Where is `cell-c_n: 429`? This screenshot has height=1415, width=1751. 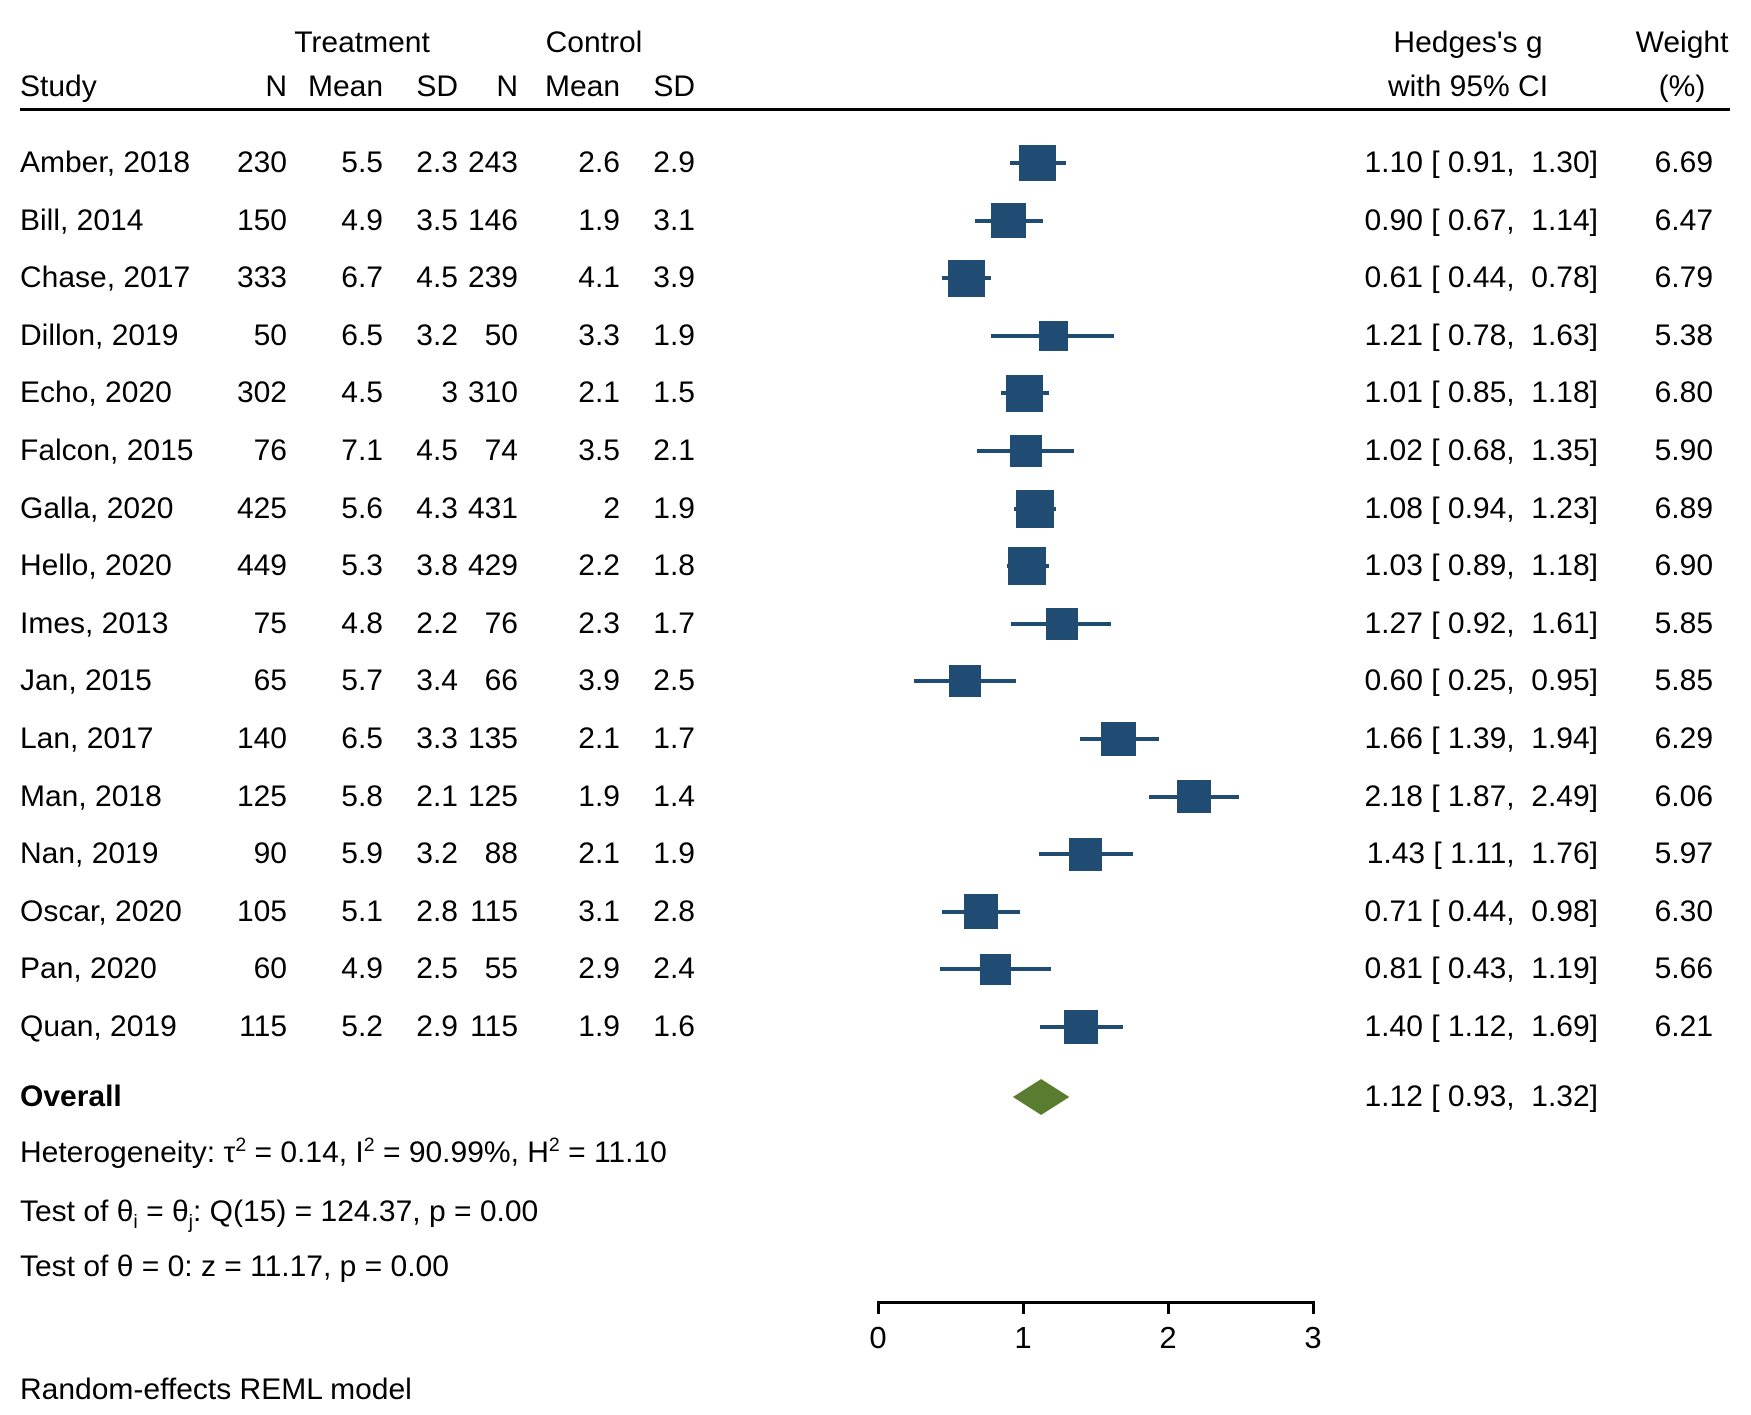
cell-c_n: 429 is located at coordinates (492, 565).